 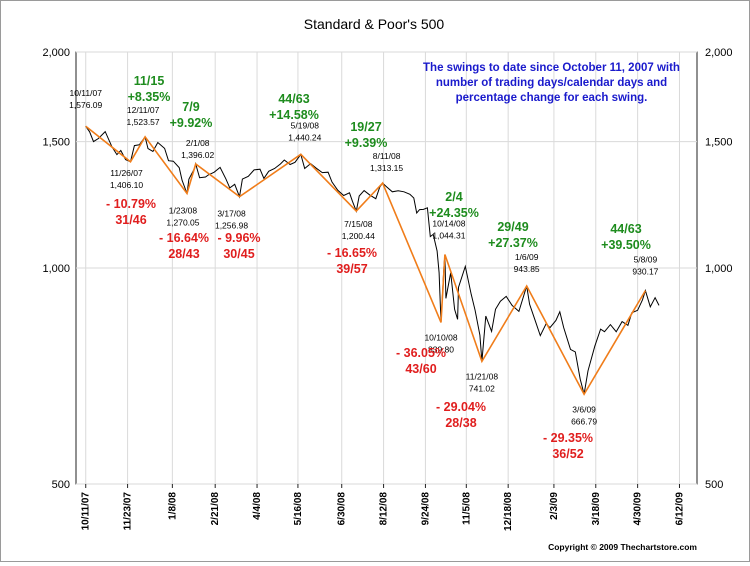 What do you see at coordinates (183, 254) in the screenshot?
I see `swing-days: 28/43` at bounding box center [183, 254].